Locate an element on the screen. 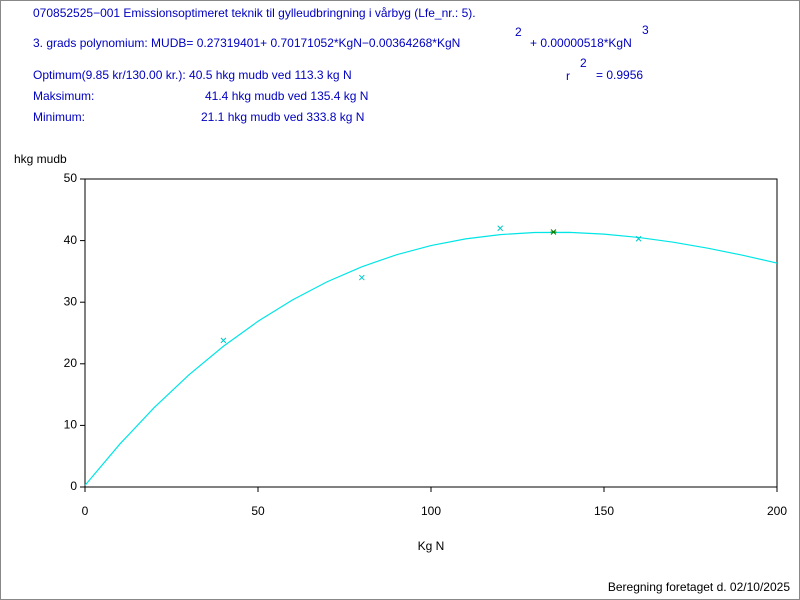 Image resolution: width=800 pixels, height=600 pixels. y-tick-label: 10 is located at coordinates (71, 425).